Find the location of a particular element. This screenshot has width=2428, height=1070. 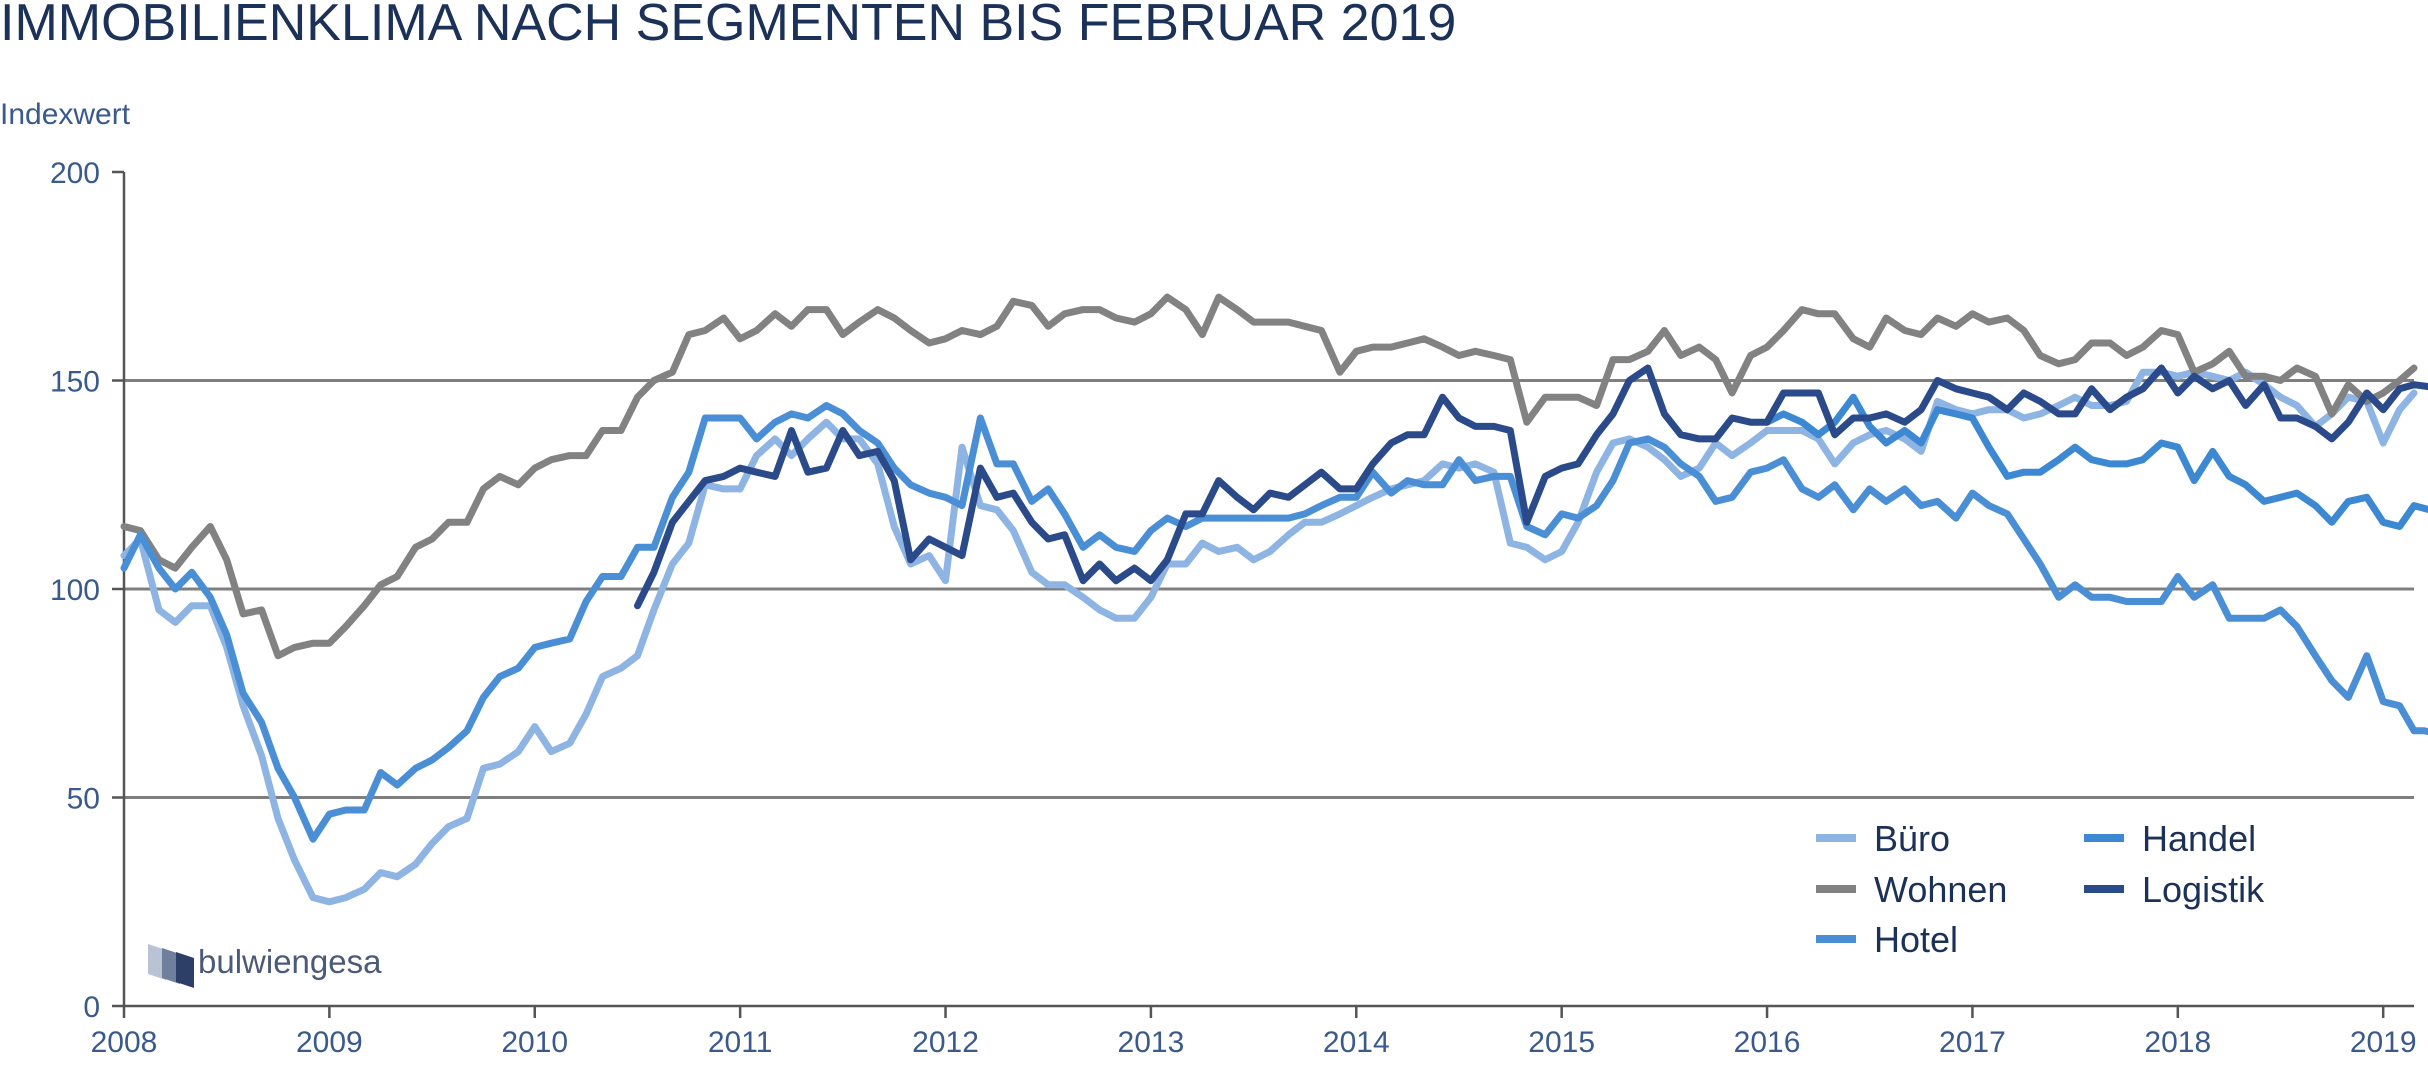

y-tick-labels: 0 50 100 150 200 is located at coordinates (87, 590).